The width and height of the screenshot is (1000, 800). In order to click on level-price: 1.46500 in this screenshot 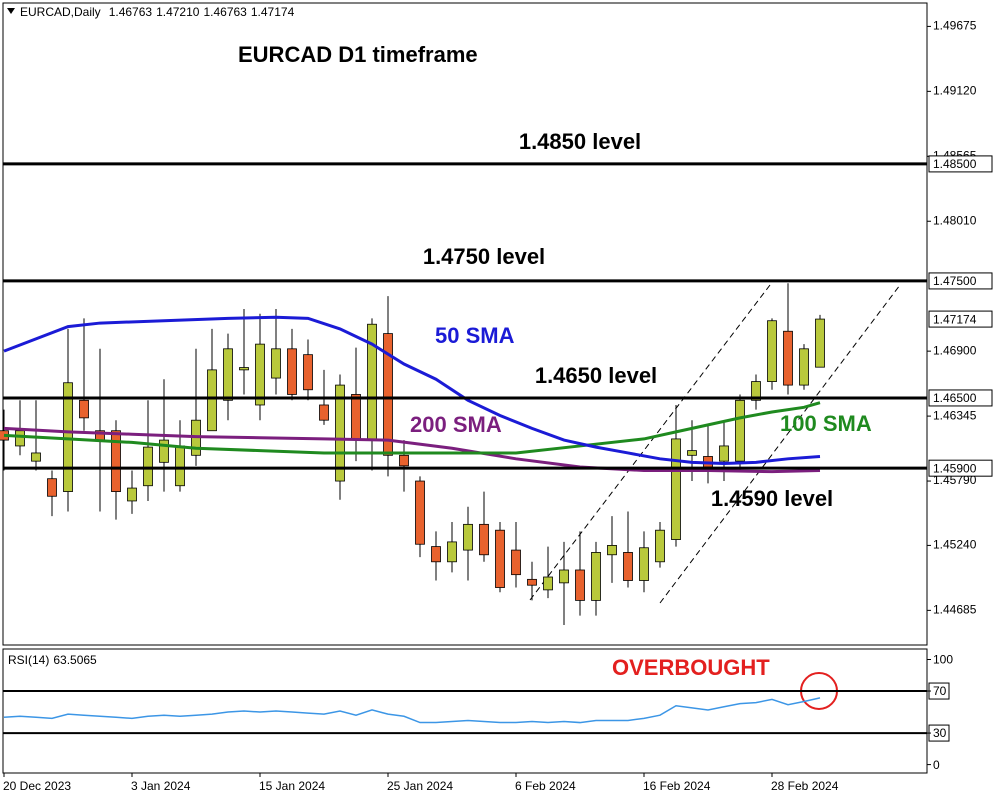, I will do `click(955, 398)`.